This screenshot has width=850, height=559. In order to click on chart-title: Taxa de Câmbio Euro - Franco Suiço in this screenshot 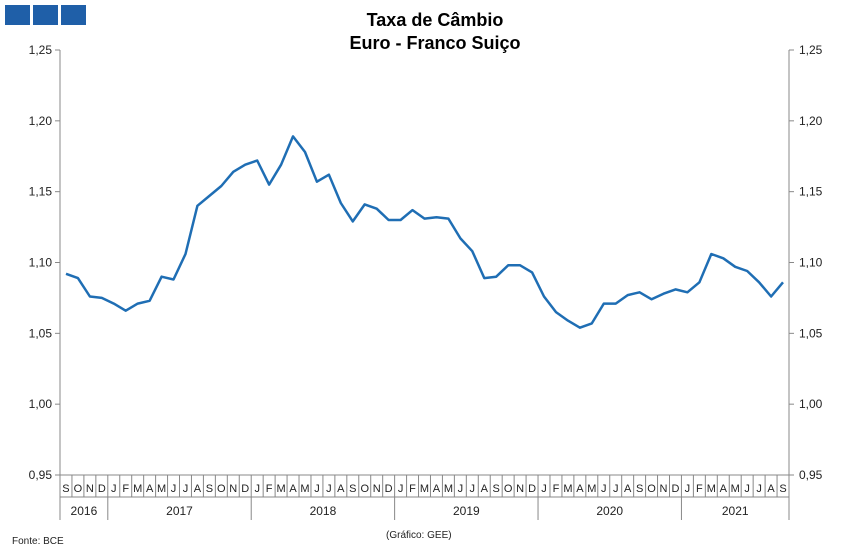, I will do `click(435, 32)`.